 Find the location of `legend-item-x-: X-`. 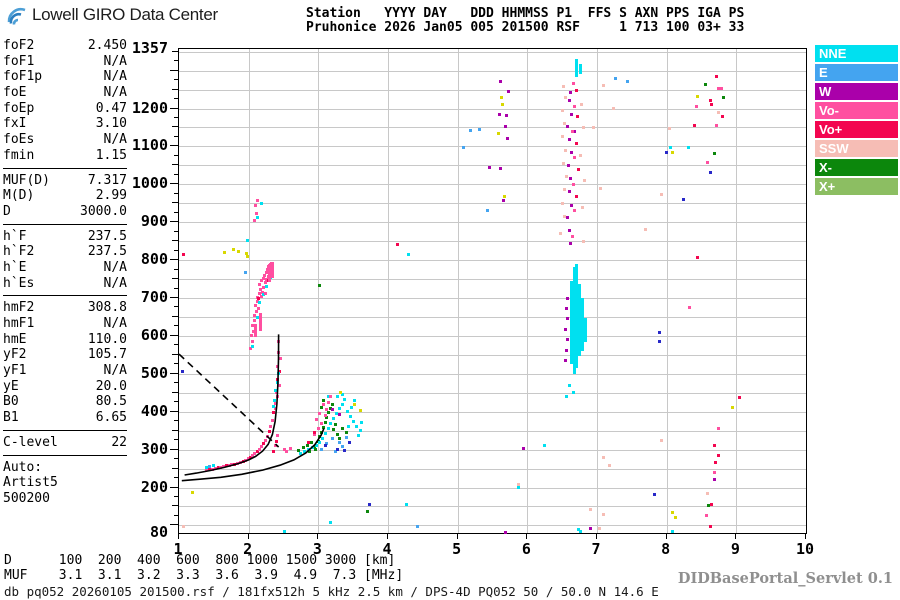

legend-item-x-: X- is located at coordinates (856, 167).